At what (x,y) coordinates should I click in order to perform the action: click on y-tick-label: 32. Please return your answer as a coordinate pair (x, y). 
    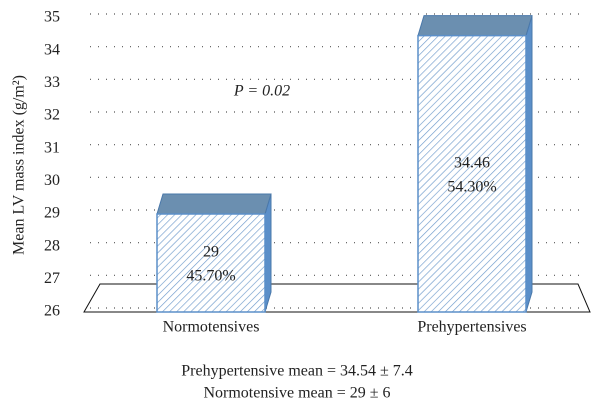
    Looking at the image, I should click on (52, 115).